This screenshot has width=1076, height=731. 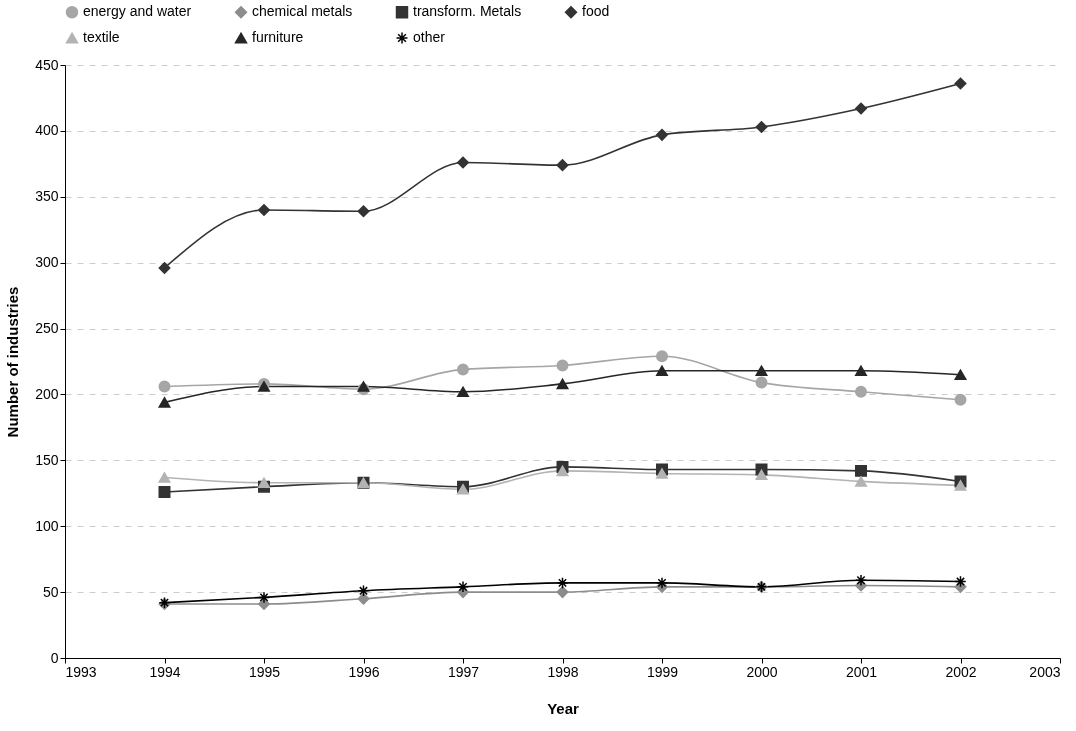 What do you see at coordinates (47, 64) in the screenshot?
I see `y-tick-label: 450` at bounding box center [47, 64].